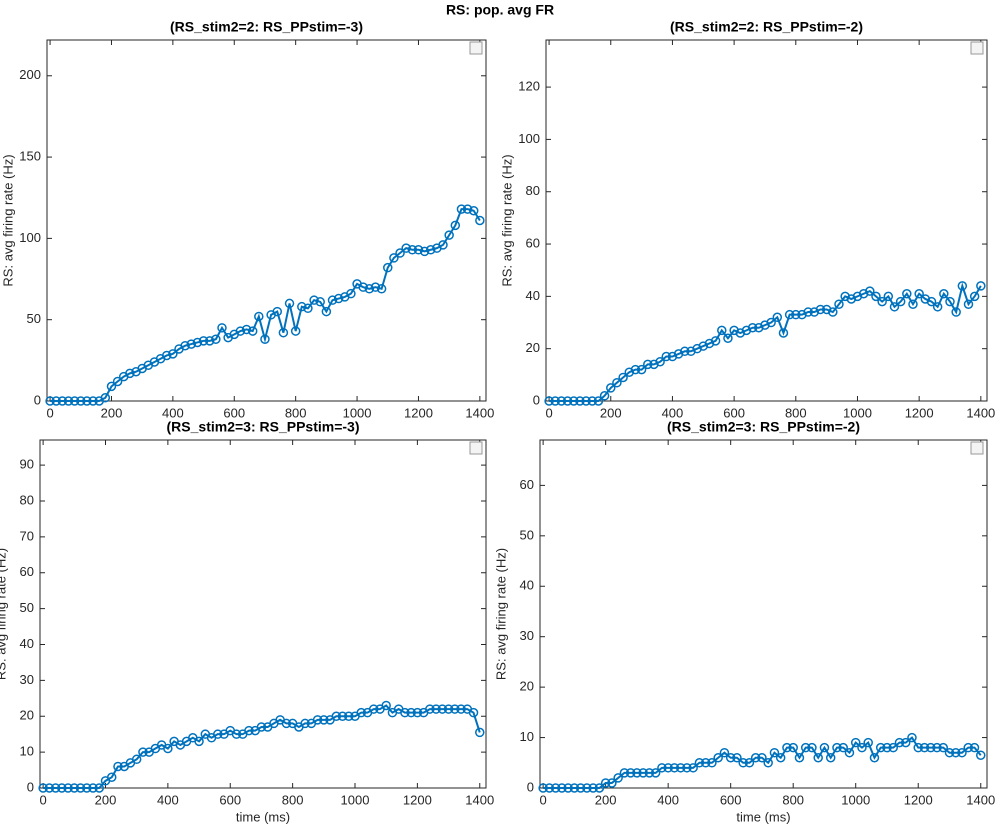 Image resolution: width=1000 pixels, height=825 pixels. I want to click on x-tick-label: 1200, so click(919, 412).